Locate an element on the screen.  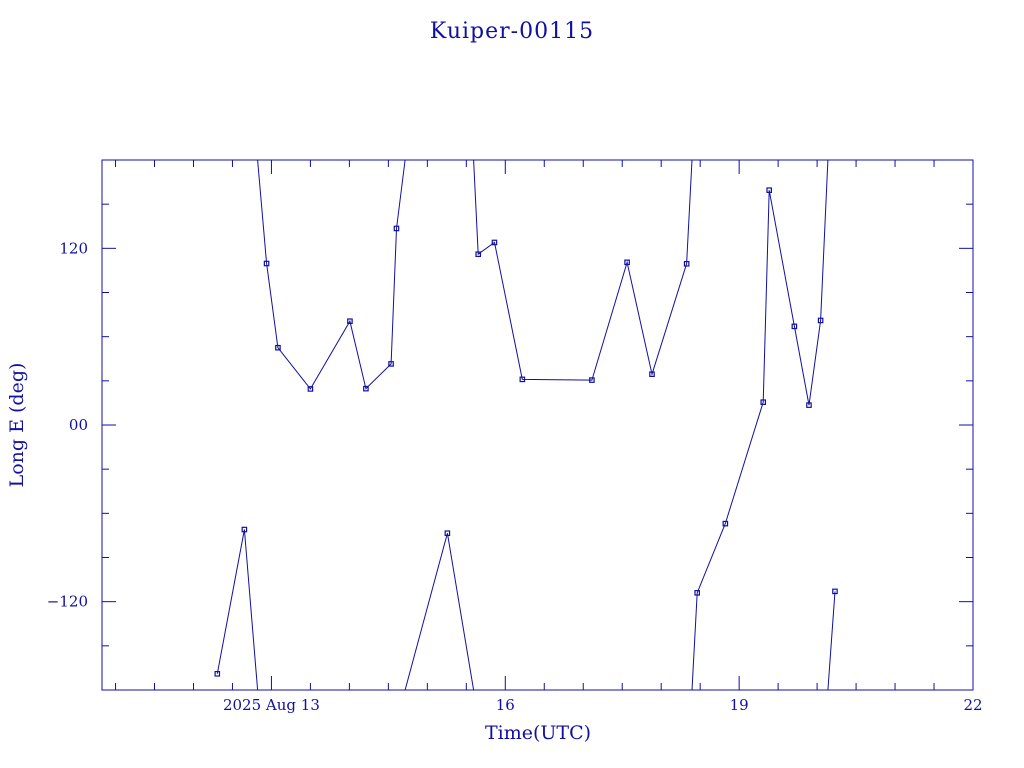
chart-title: Kuiper-00115 is located at coordinates (512, 31).